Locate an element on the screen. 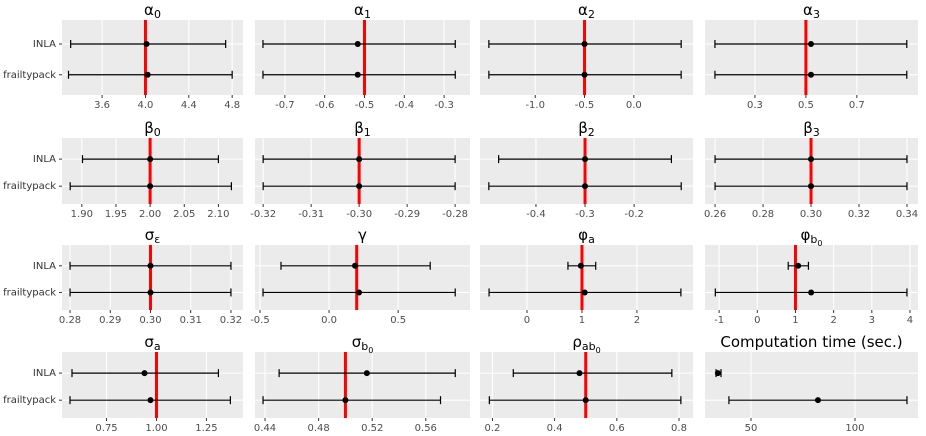 The height and width of the screenshot is (436, 926). title-subsubscript: 0 is located at coordinates (819, 243).